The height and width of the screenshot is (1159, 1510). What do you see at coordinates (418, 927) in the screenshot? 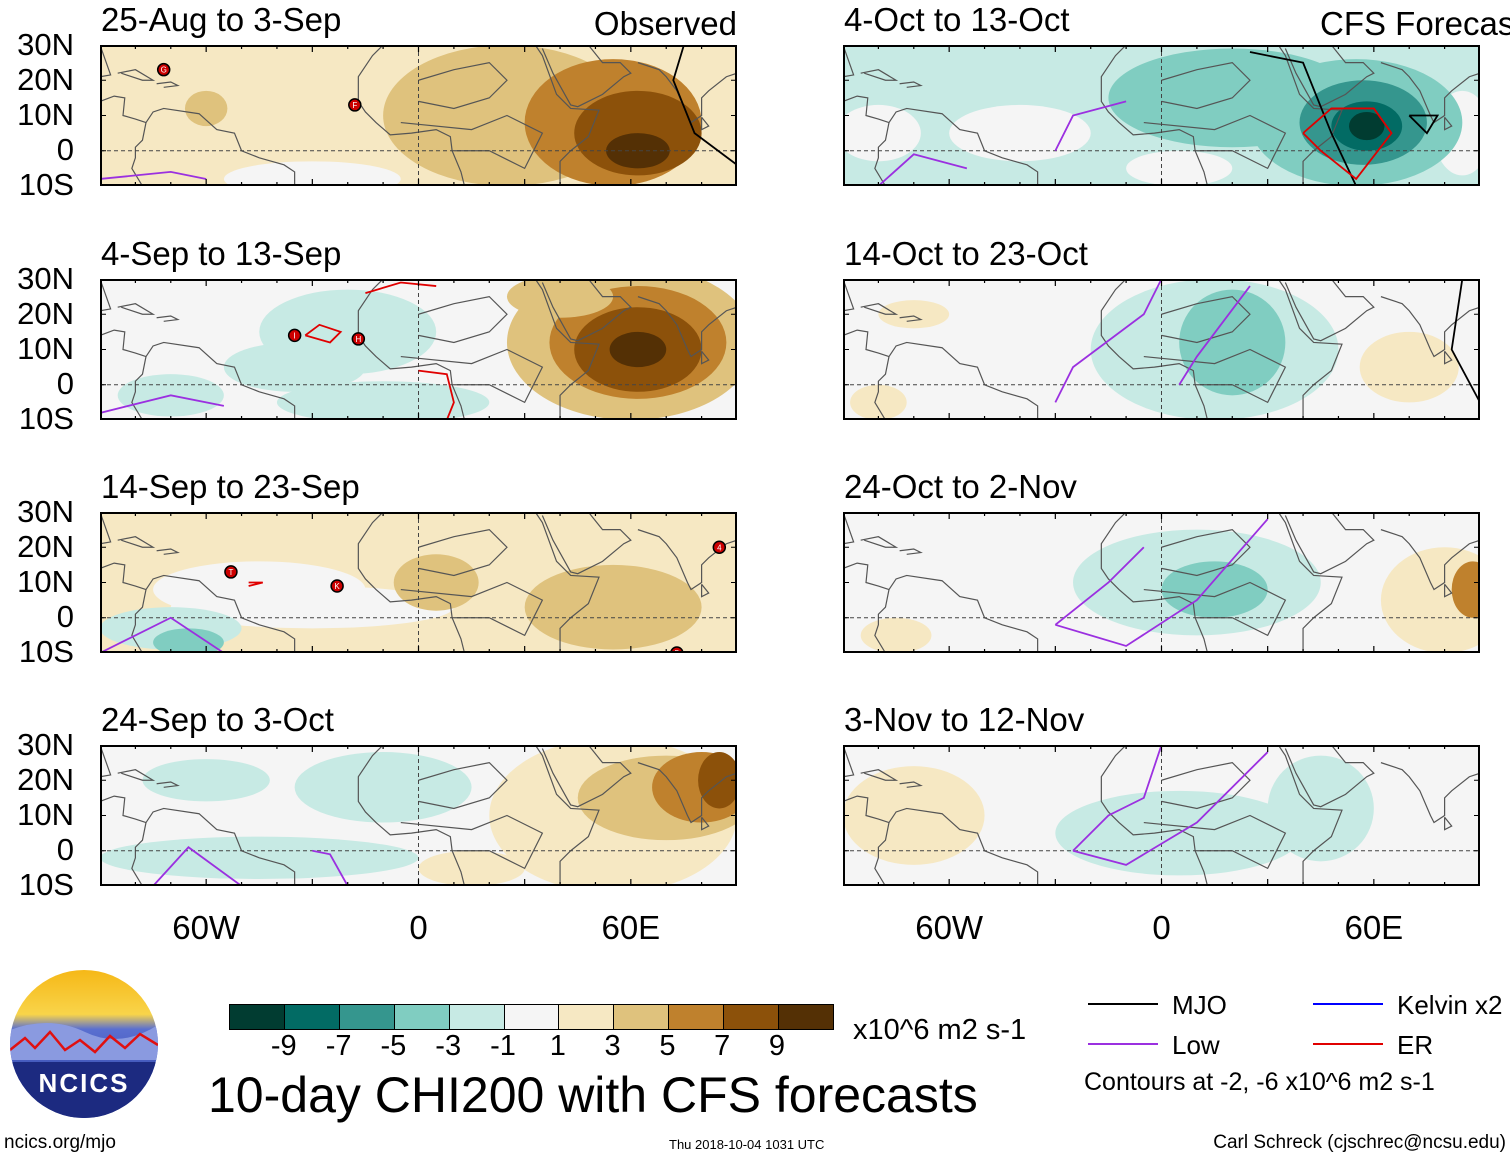
I see `lon-tick-label: 0` at bounding box center [418, 927].